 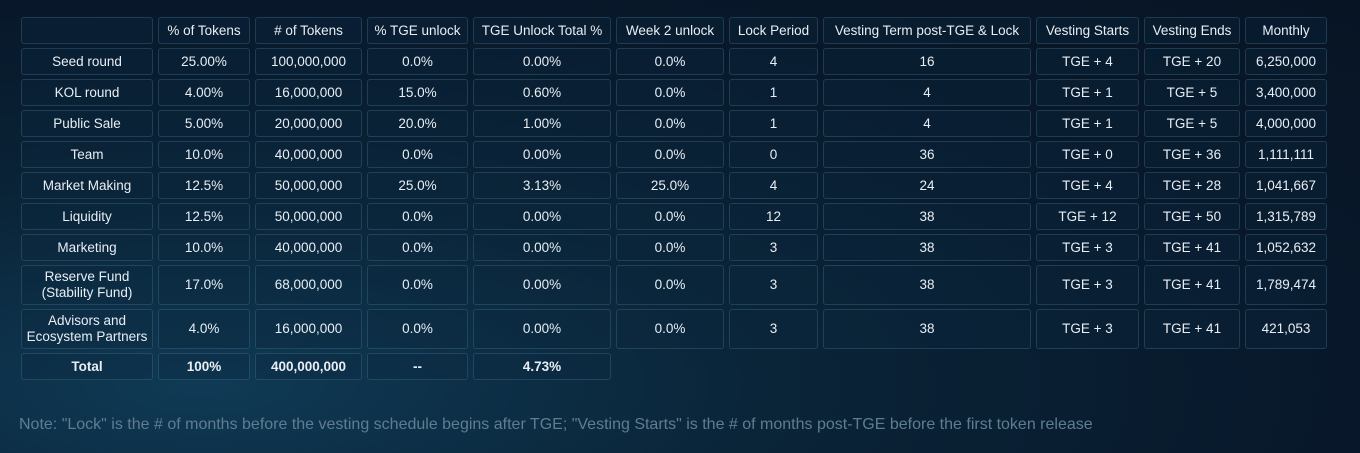 What do you see at coordinates (1286, 30) in the screenshot?
I see `header-cell-monthly: Monthly` at bounding box center [1286, 30].